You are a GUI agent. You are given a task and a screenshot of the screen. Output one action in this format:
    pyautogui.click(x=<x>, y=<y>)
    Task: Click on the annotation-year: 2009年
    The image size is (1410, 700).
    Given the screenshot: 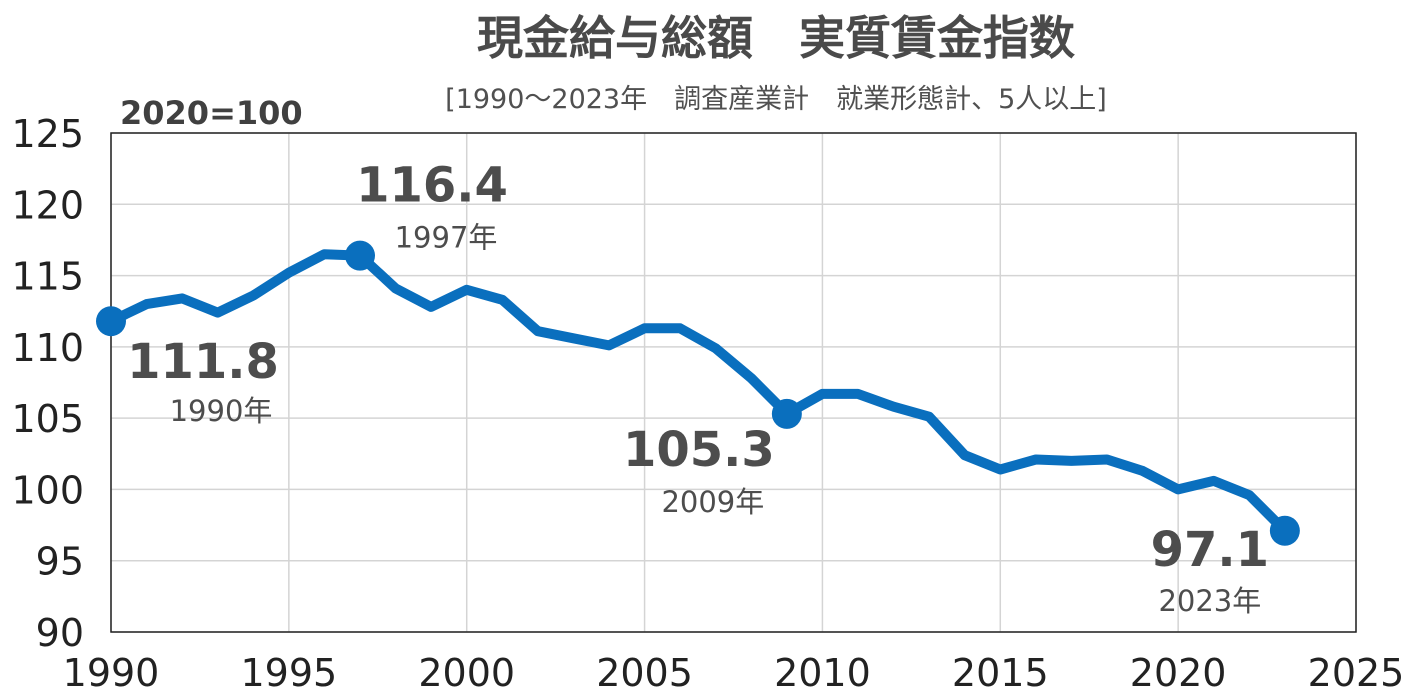 What is the action you would take?
    pyautogui.click(x=712, y=502)
    